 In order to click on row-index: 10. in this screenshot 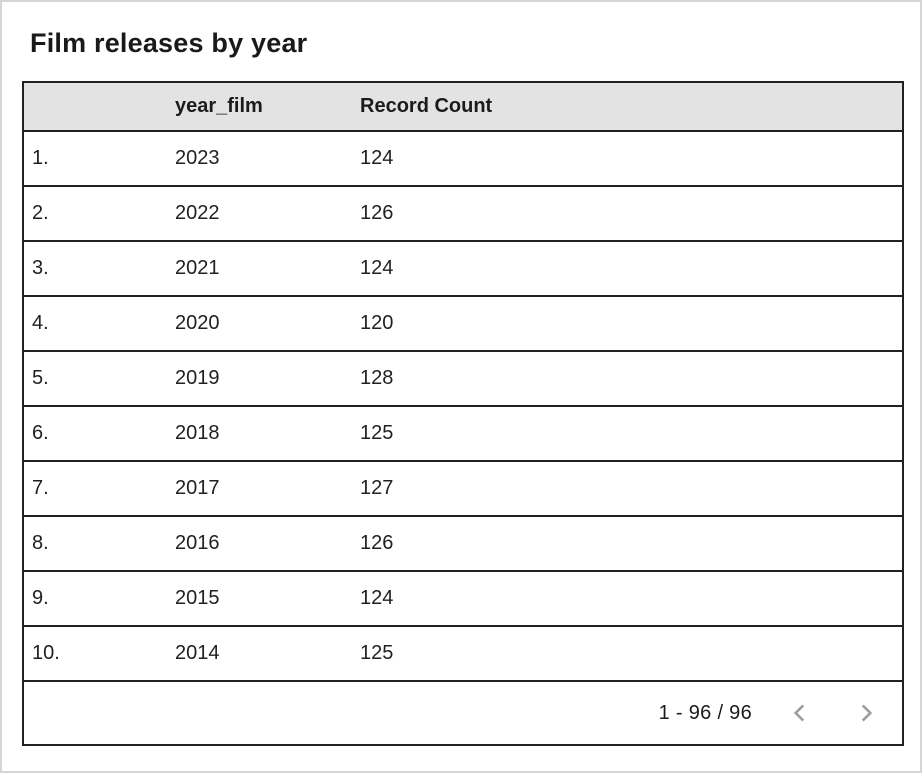, I will do `click(46, 653)`.